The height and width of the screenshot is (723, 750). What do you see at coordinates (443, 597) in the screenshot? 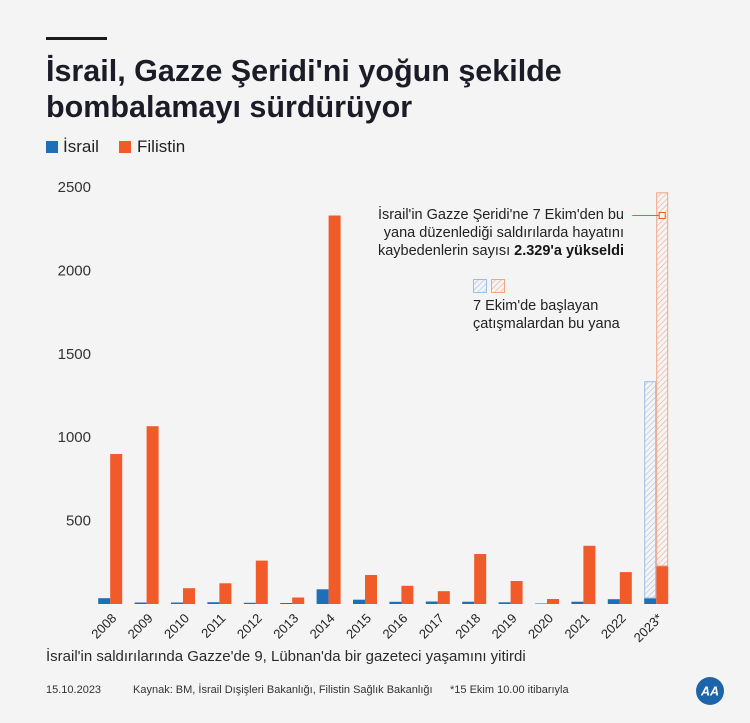
I see `bar-filistin-2017` at bounding box center [443, 597].